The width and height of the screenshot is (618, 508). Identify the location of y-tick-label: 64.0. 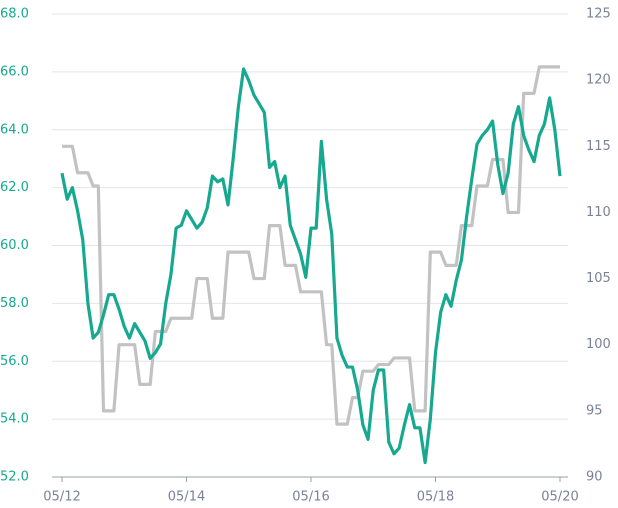
(14, 129).